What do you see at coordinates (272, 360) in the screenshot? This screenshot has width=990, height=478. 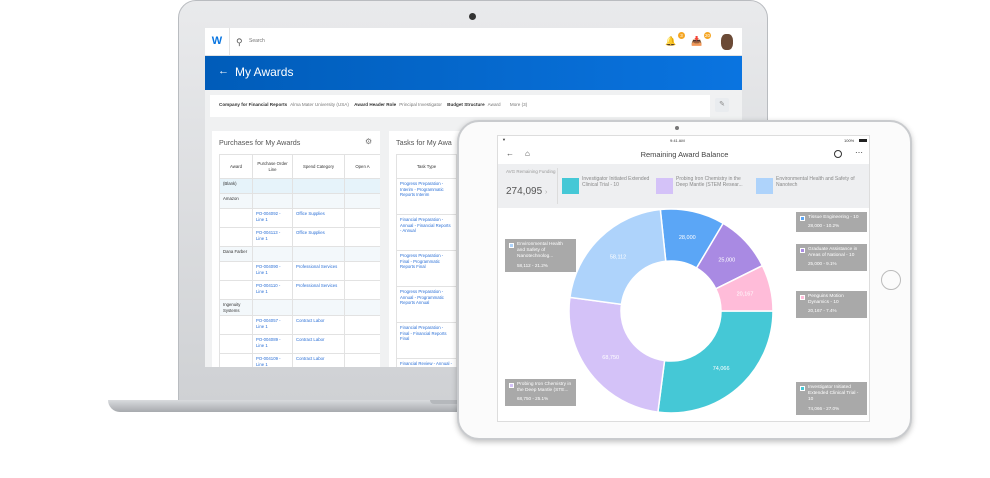 I see `po-line-link: PO-004109 - Line 1` at bounding box center [272, 360].